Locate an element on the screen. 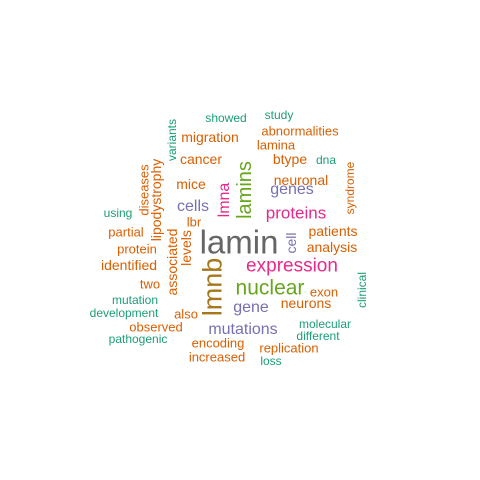 This screenshot has width=480, height=480. word-associated: associated is located at coordinates (172, 262).